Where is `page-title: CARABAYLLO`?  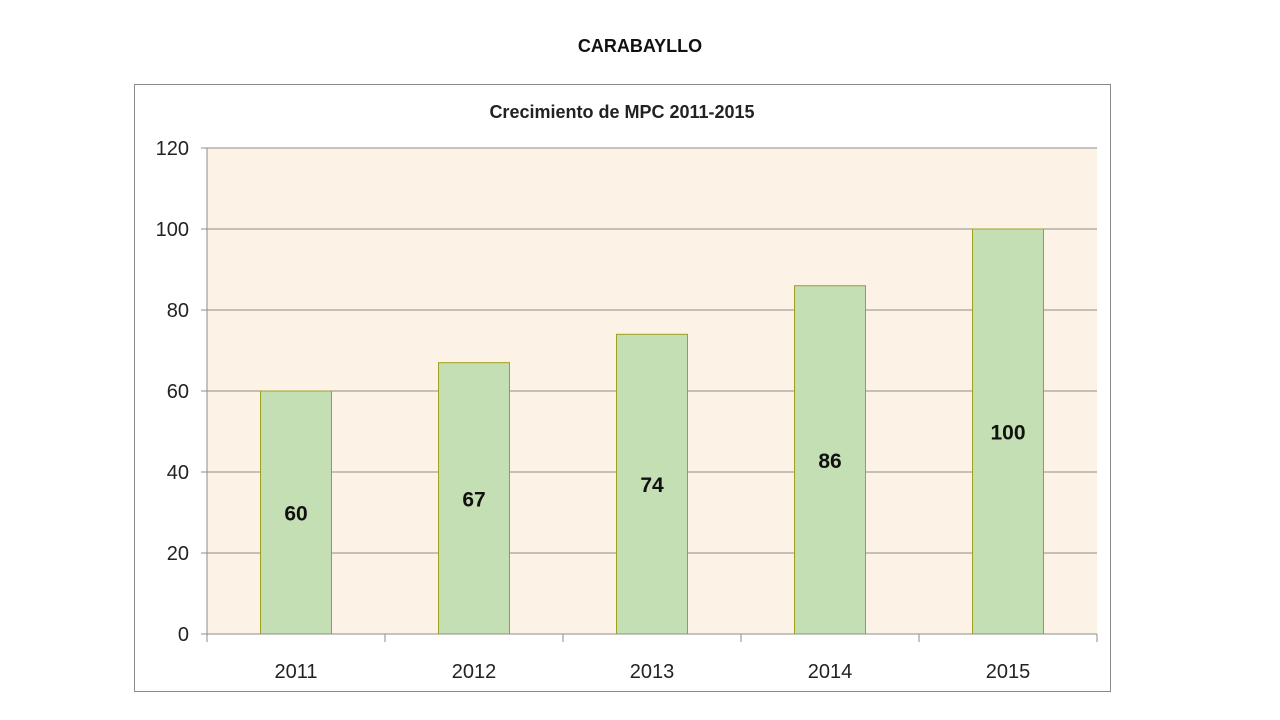 page-title: CARABAYLLO is located at coordinates (640, 46).